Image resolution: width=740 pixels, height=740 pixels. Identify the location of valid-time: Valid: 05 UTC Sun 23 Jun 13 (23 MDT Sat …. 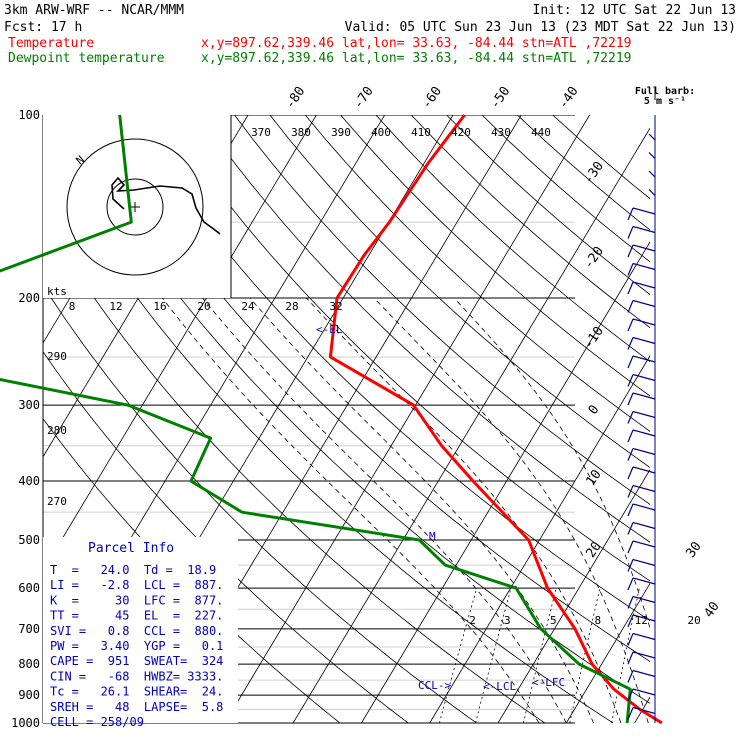
(540, 27).